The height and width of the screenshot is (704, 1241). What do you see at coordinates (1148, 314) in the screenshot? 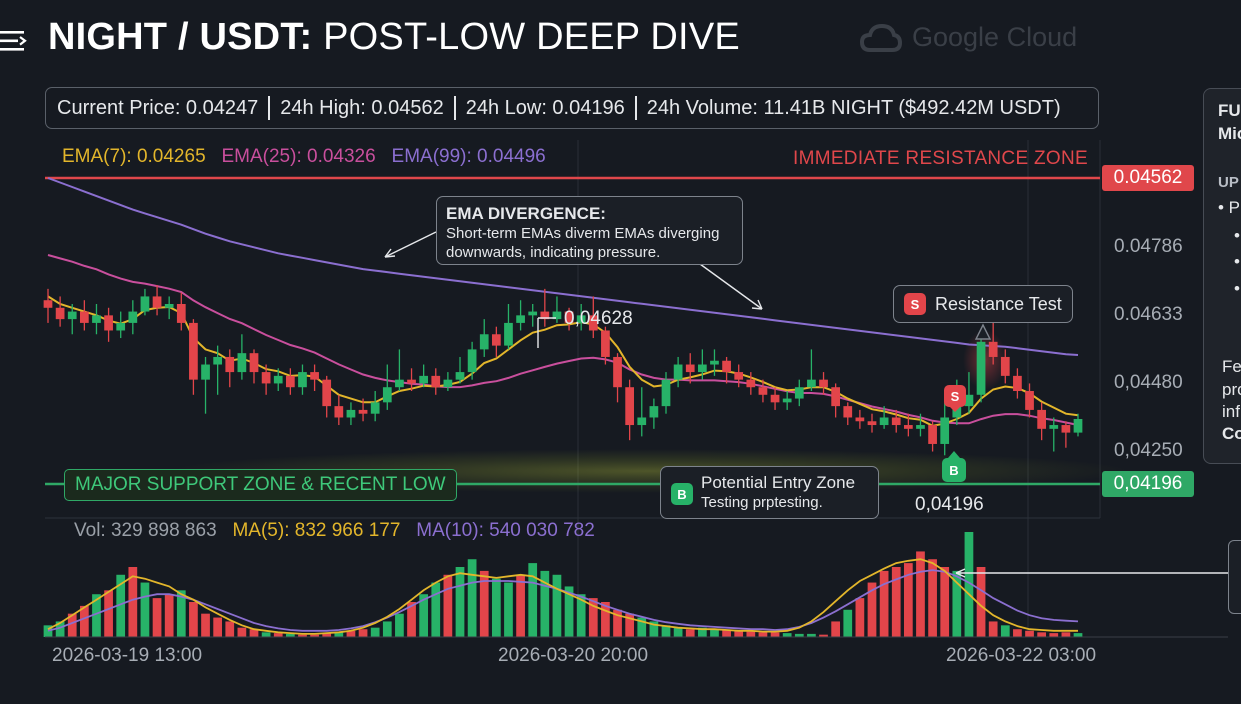
I see `y-tick-label: 0.04633` at bounding box center [1148, 314].